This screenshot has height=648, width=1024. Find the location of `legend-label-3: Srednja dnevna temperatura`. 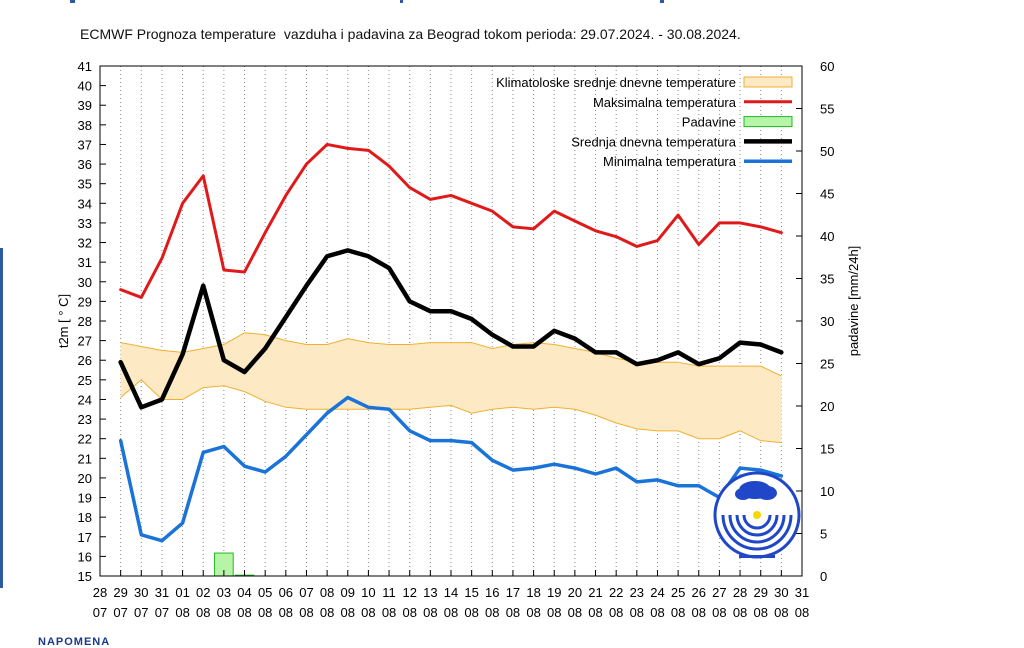

legend-label-3: Srednja dnevna temperatura is located at coordinates (654, 141).